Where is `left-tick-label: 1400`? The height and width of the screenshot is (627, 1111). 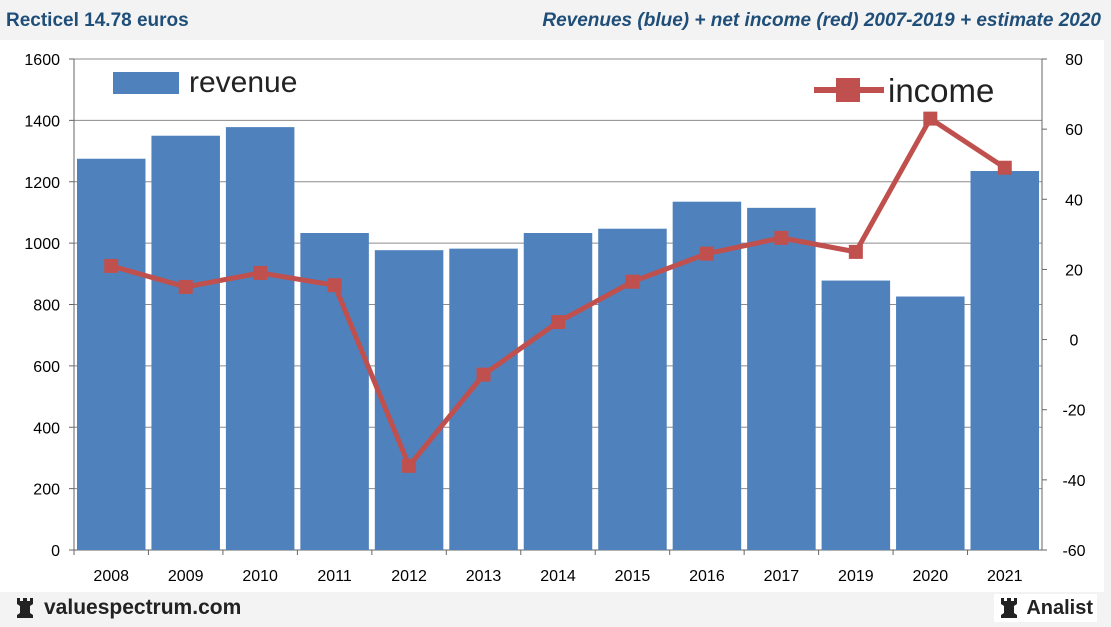
left-tick-label: 1400 is located at coordinates (42, 121).